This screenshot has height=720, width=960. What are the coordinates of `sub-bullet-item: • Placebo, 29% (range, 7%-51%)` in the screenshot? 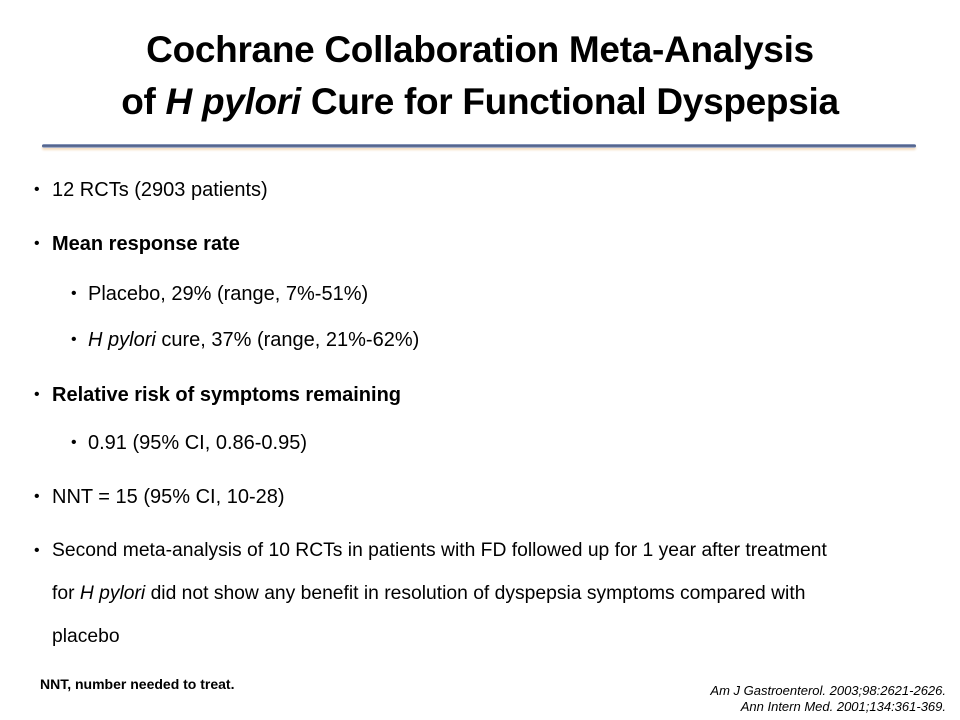 It's located at (220, 294).